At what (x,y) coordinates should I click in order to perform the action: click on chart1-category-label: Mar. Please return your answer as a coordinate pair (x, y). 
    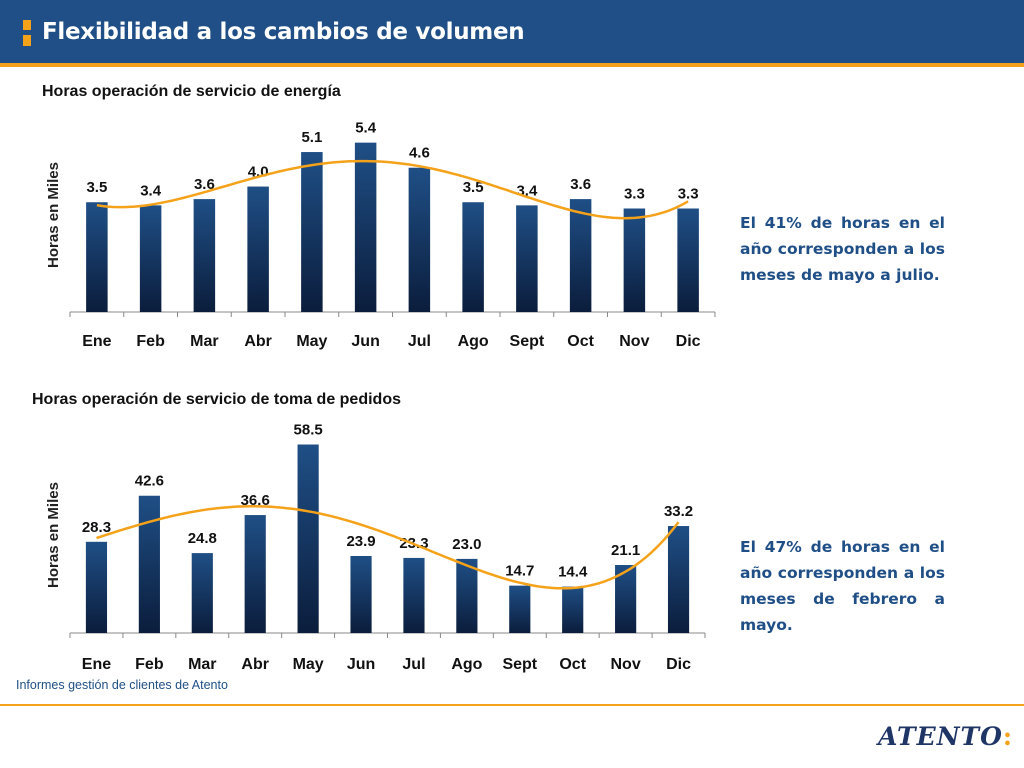
    Looking at the image, I should click on (204, 341).